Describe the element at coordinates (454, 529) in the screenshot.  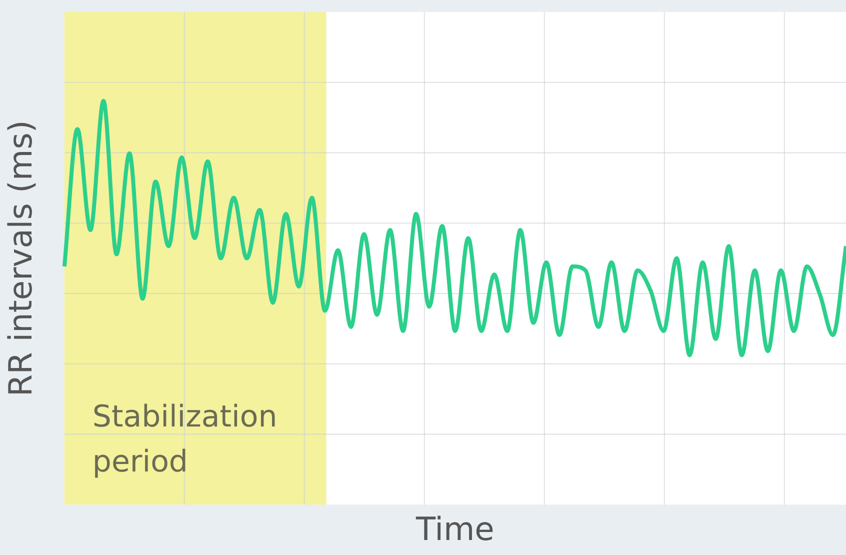
I see `x-axis-title: Time` at that location.